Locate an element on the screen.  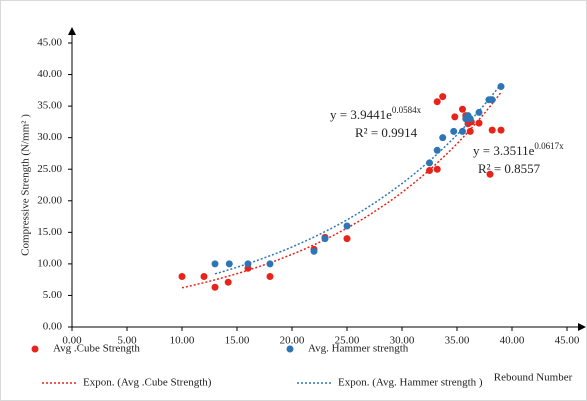
y-tick-label: 40.00 is located at coordinates (49, 74).